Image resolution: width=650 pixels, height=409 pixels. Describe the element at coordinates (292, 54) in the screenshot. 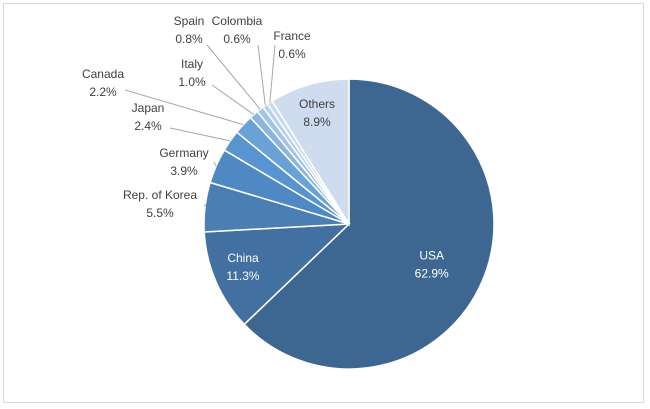

I see `label-france-value: 0.6%` at that location.